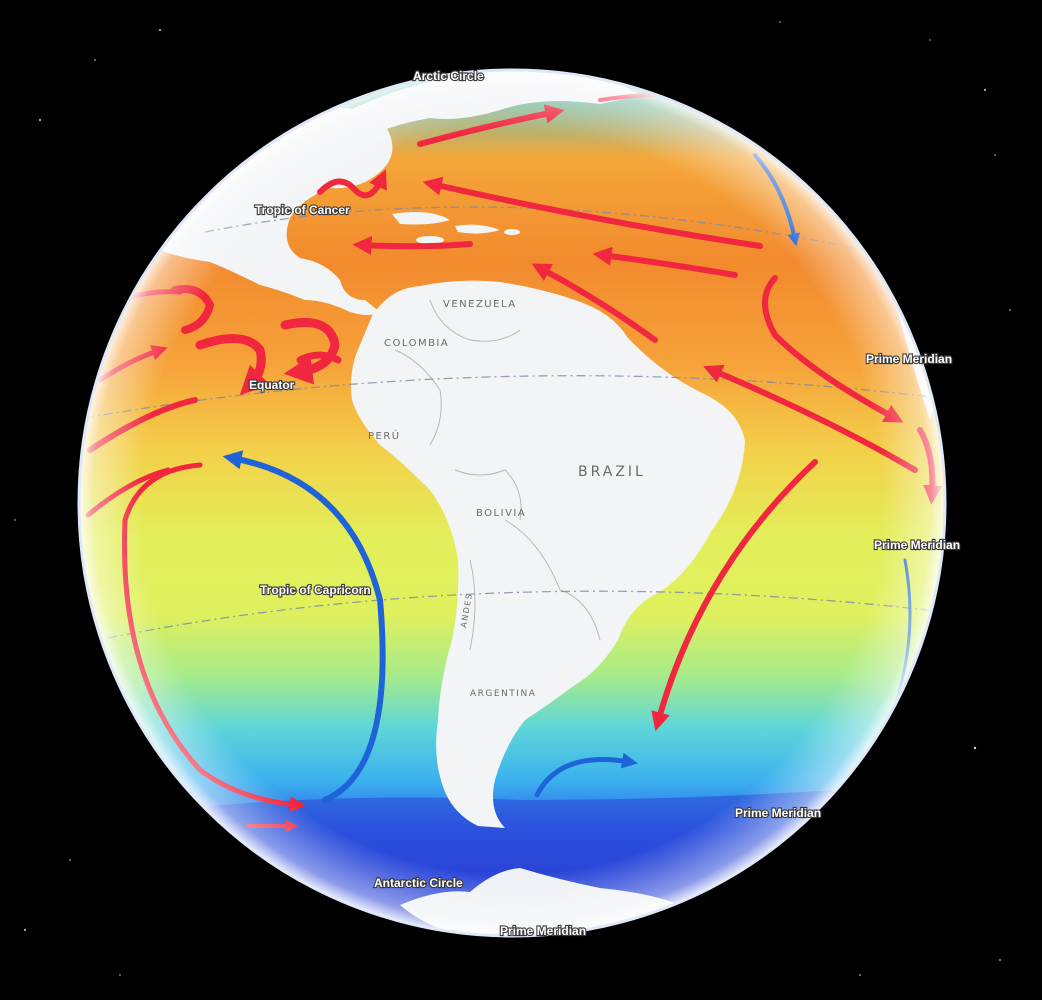 The height and width of the screenshot is (1000, 1042). What do you see at coordinates (503, 694) in the screenshot?
I see `country-label-argentina: ARGENTINA` at bounding box center [503, 694].